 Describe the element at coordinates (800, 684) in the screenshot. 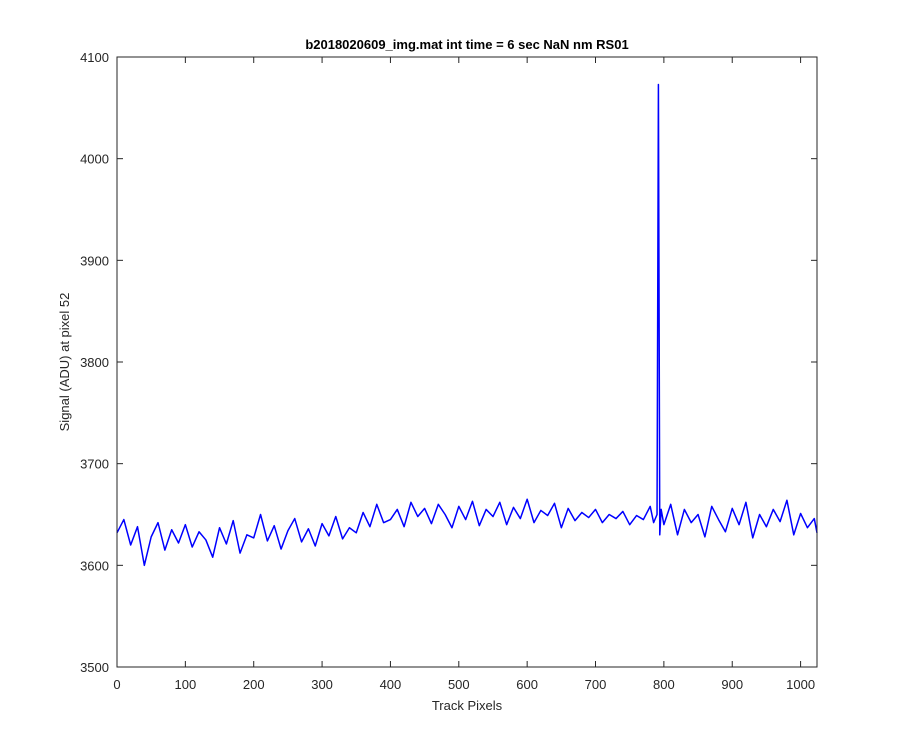

I see `x-tick-label: 1000` at that location.